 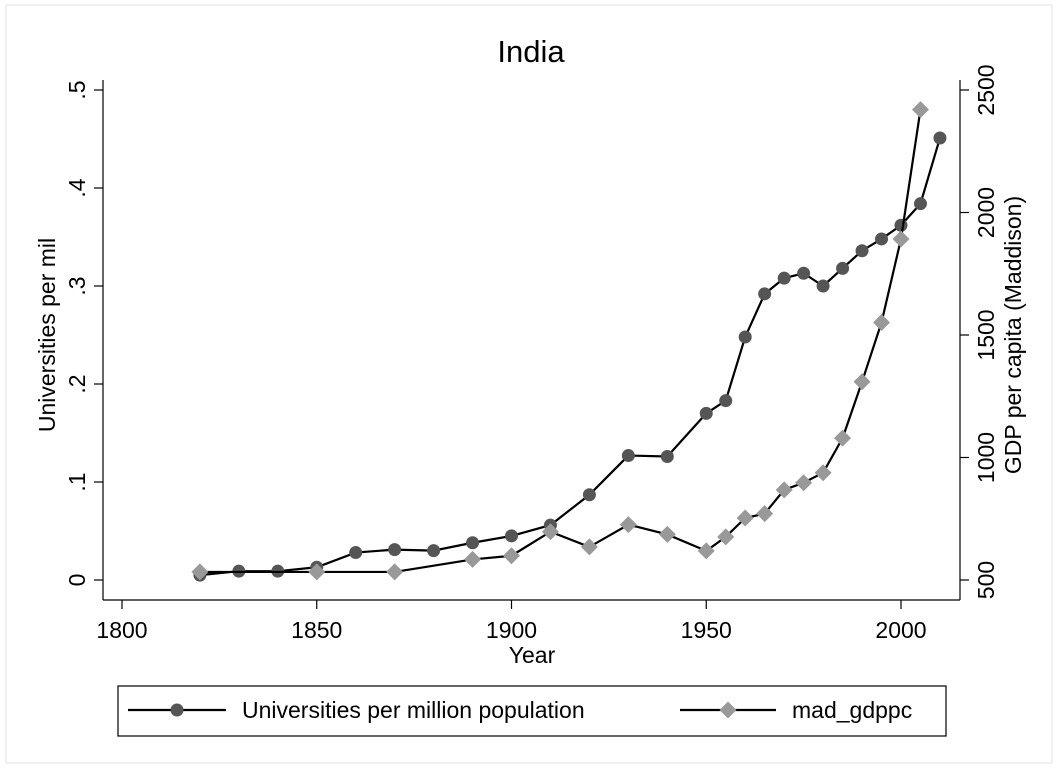 I want to click on legend-label-2: mad_gdppc, so click(x=852, y=710).